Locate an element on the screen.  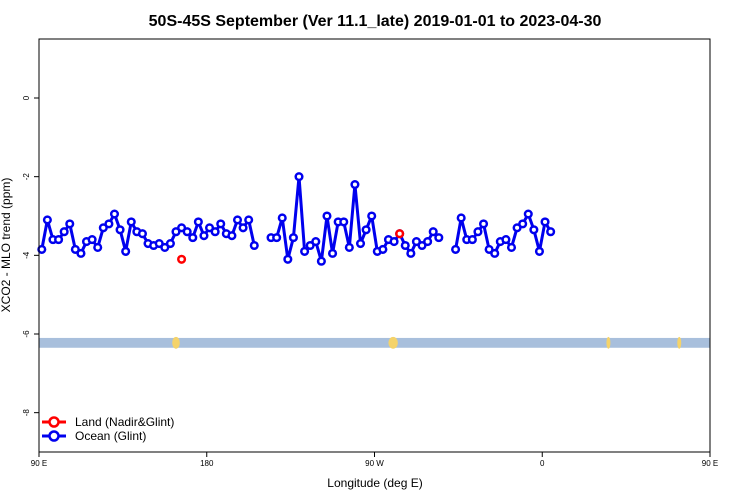
x-tick-label-2: 90 W is located at coordinates (374, 463).